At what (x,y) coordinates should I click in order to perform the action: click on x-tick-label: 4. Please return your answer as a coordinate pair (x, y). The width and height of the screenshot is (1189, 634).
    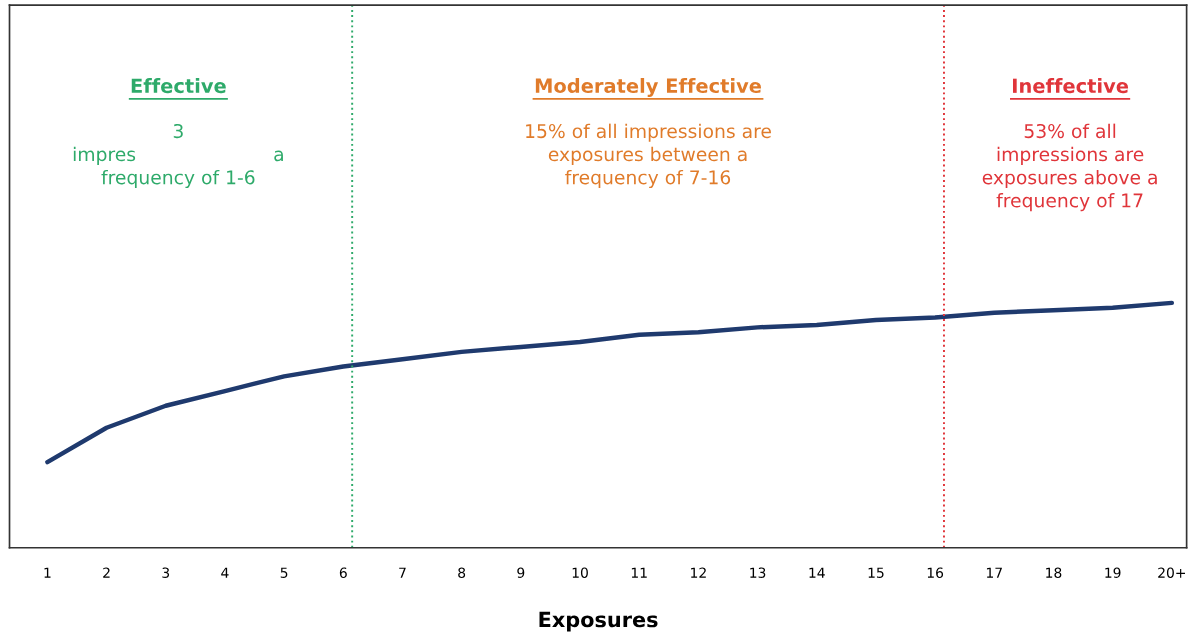
    Looking at the image, I should click on (225, 572).